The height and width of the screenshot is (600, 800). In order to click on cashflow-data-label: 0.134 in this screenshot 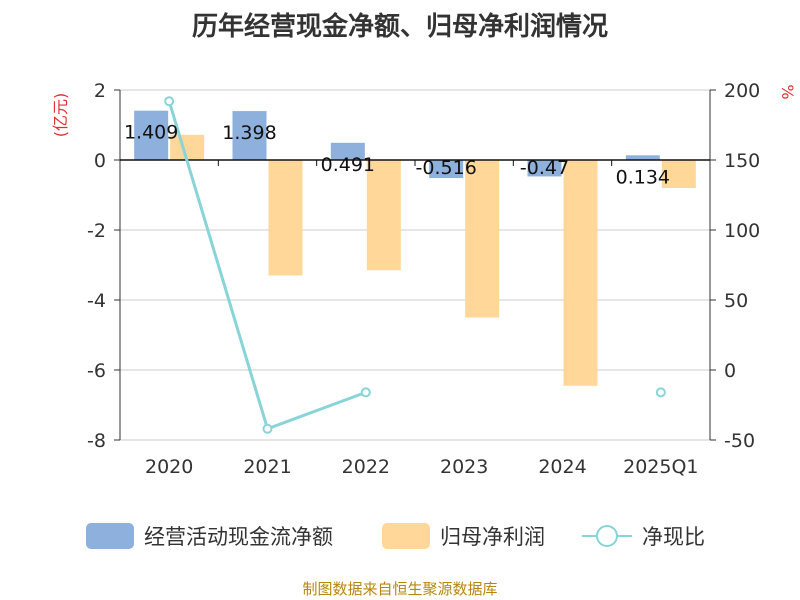, I will do `click(643, 177)`.